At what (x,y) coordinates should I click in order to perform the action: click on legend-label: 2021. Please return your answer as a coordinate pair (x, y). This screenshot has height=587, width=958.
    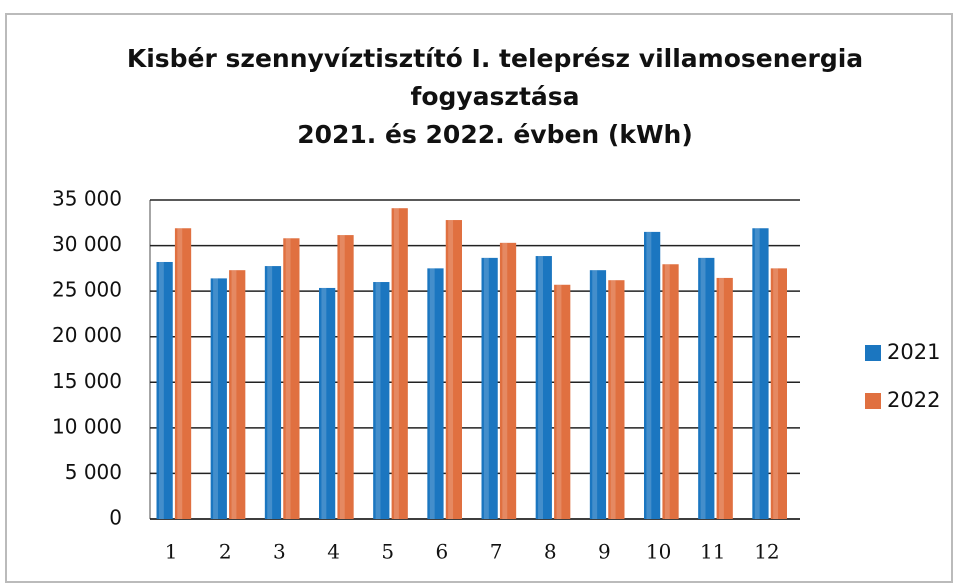
    Looking at the image, I should click on (913, 352).